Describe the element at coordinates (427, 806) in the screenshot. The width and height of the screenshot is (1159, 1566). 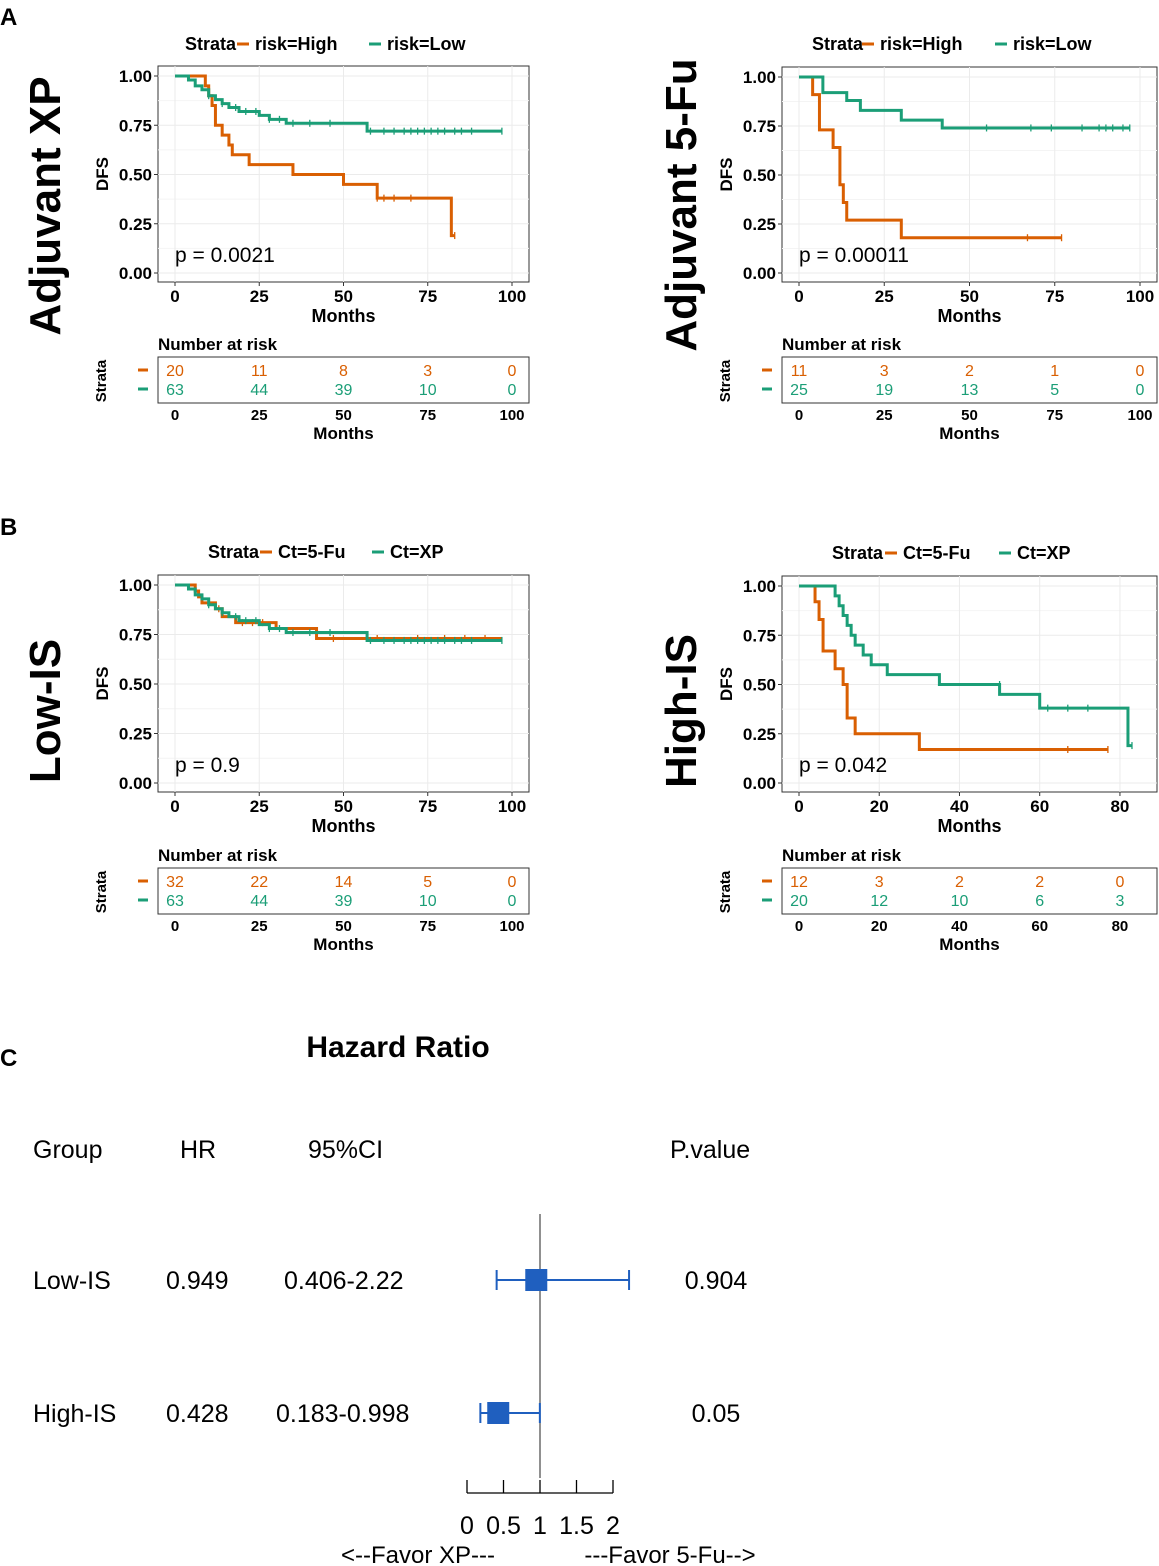
I see `x-tick-label: 75` at that location.